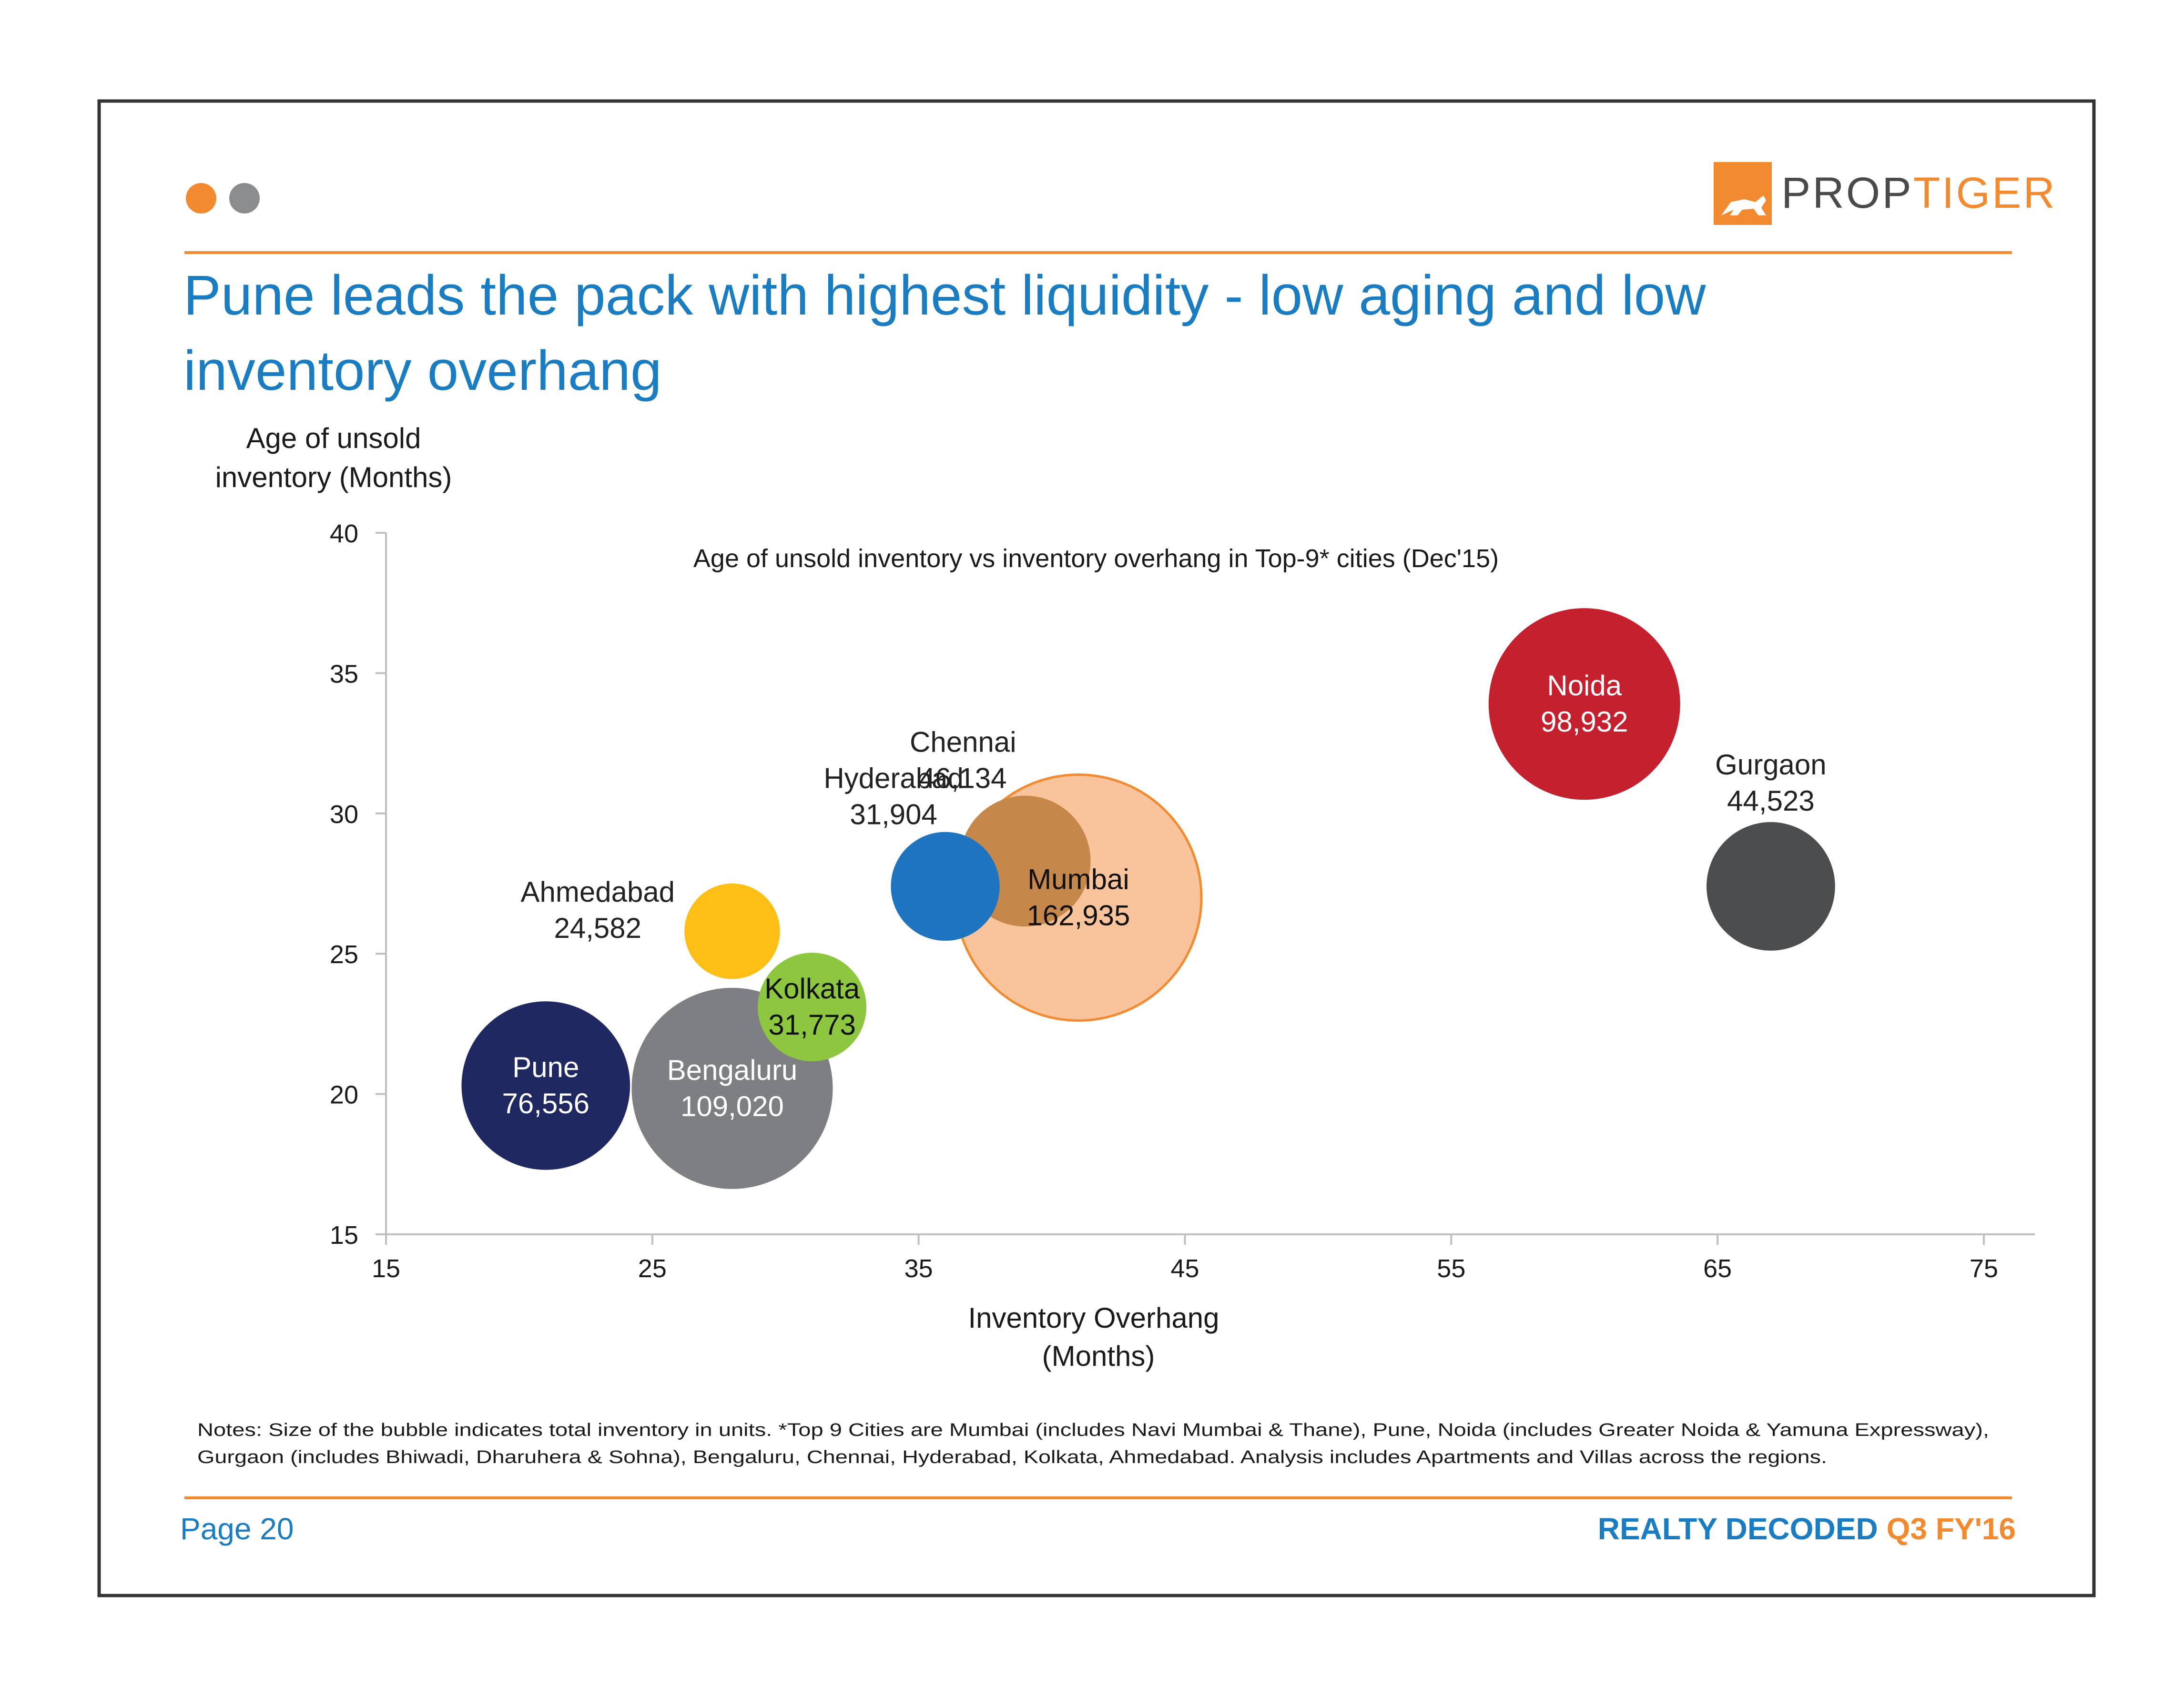 This screenshot has width=2184, height=1688. Describe the element at coordinates (1585, 722) in the screenshot. I see `bubble-value-noida: 98,932` at that location.